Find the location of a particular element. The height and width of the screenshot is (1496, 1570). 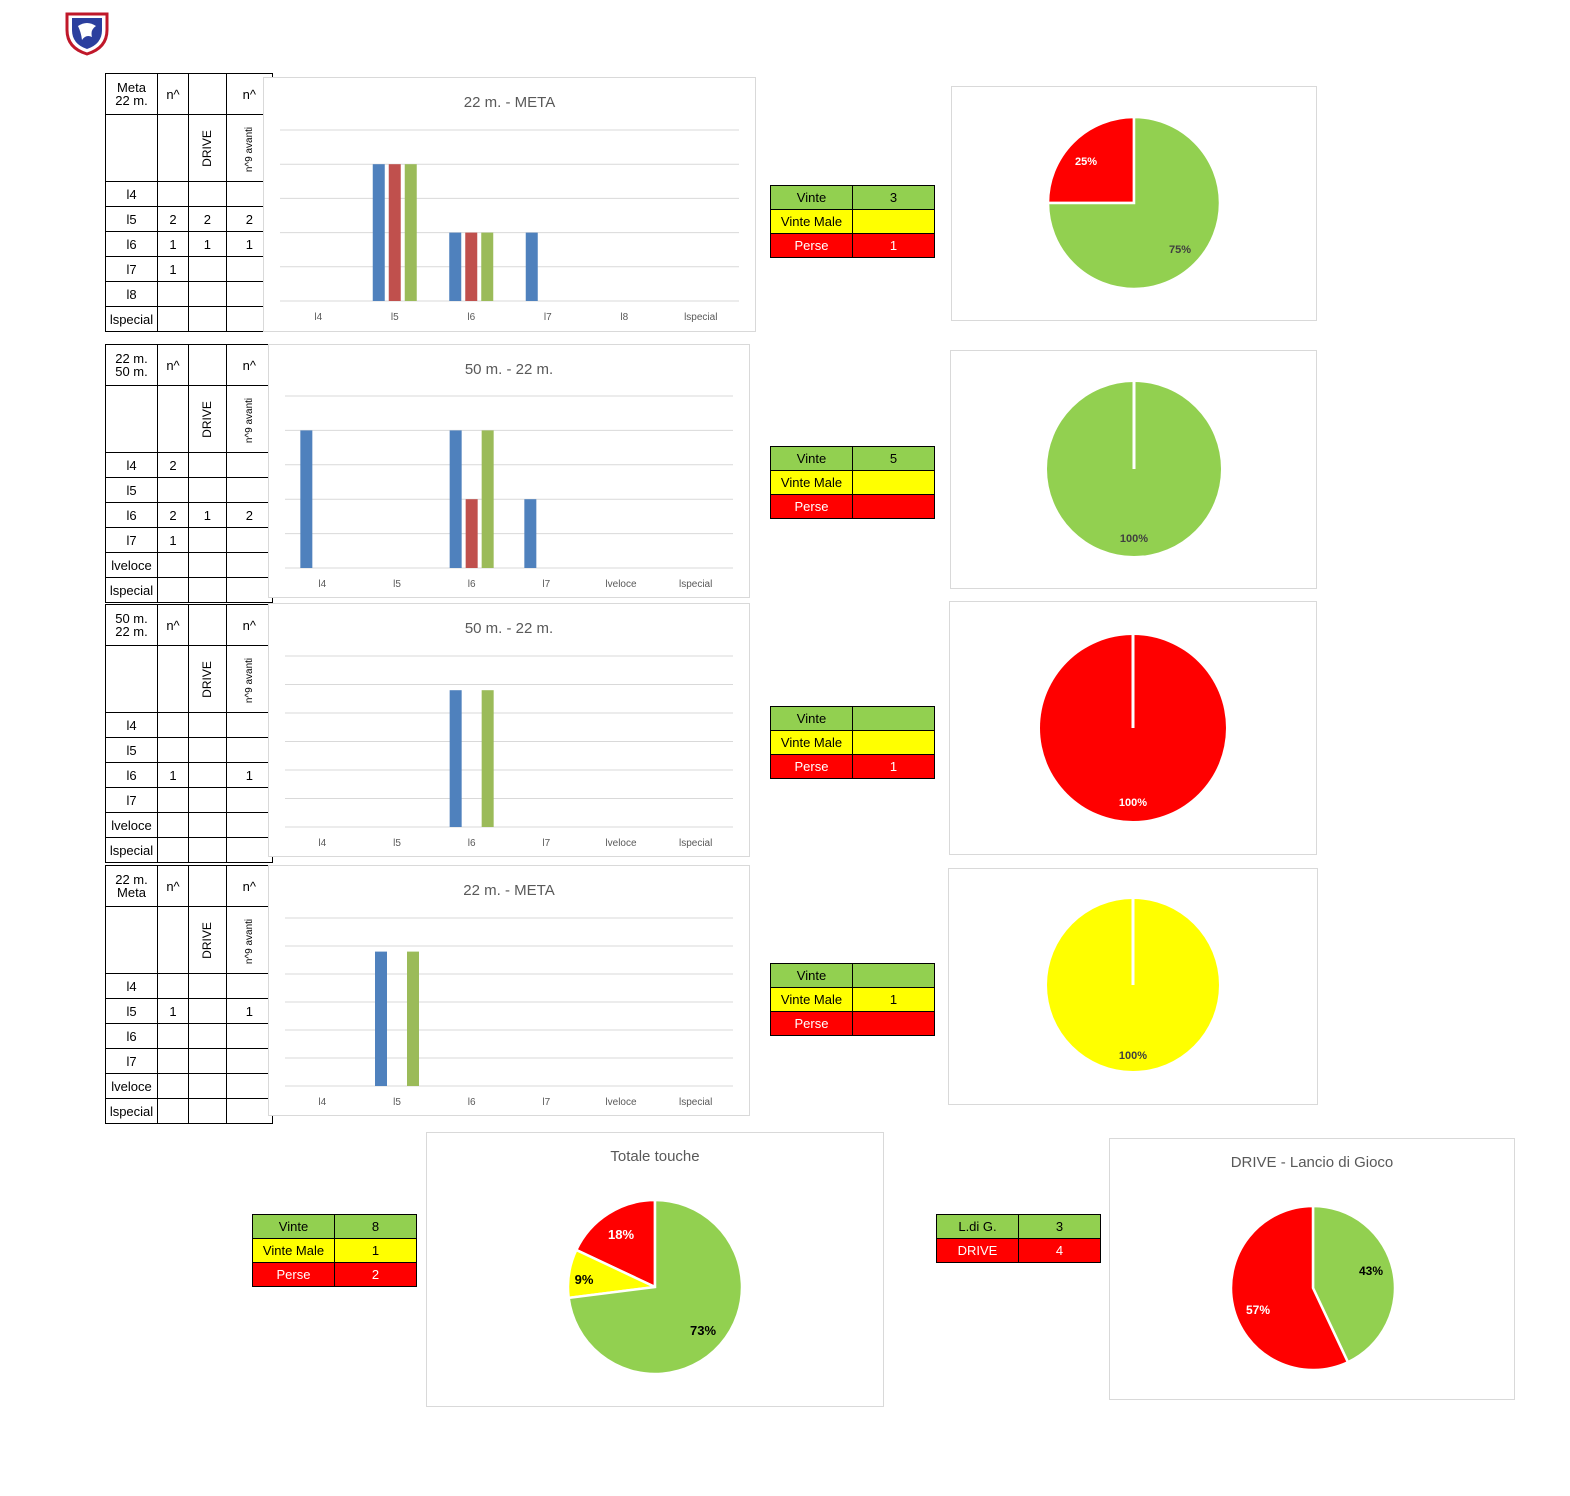

chart-title: DRIVE - Lancio di Gioco is located at coordinates (1312, 1162).